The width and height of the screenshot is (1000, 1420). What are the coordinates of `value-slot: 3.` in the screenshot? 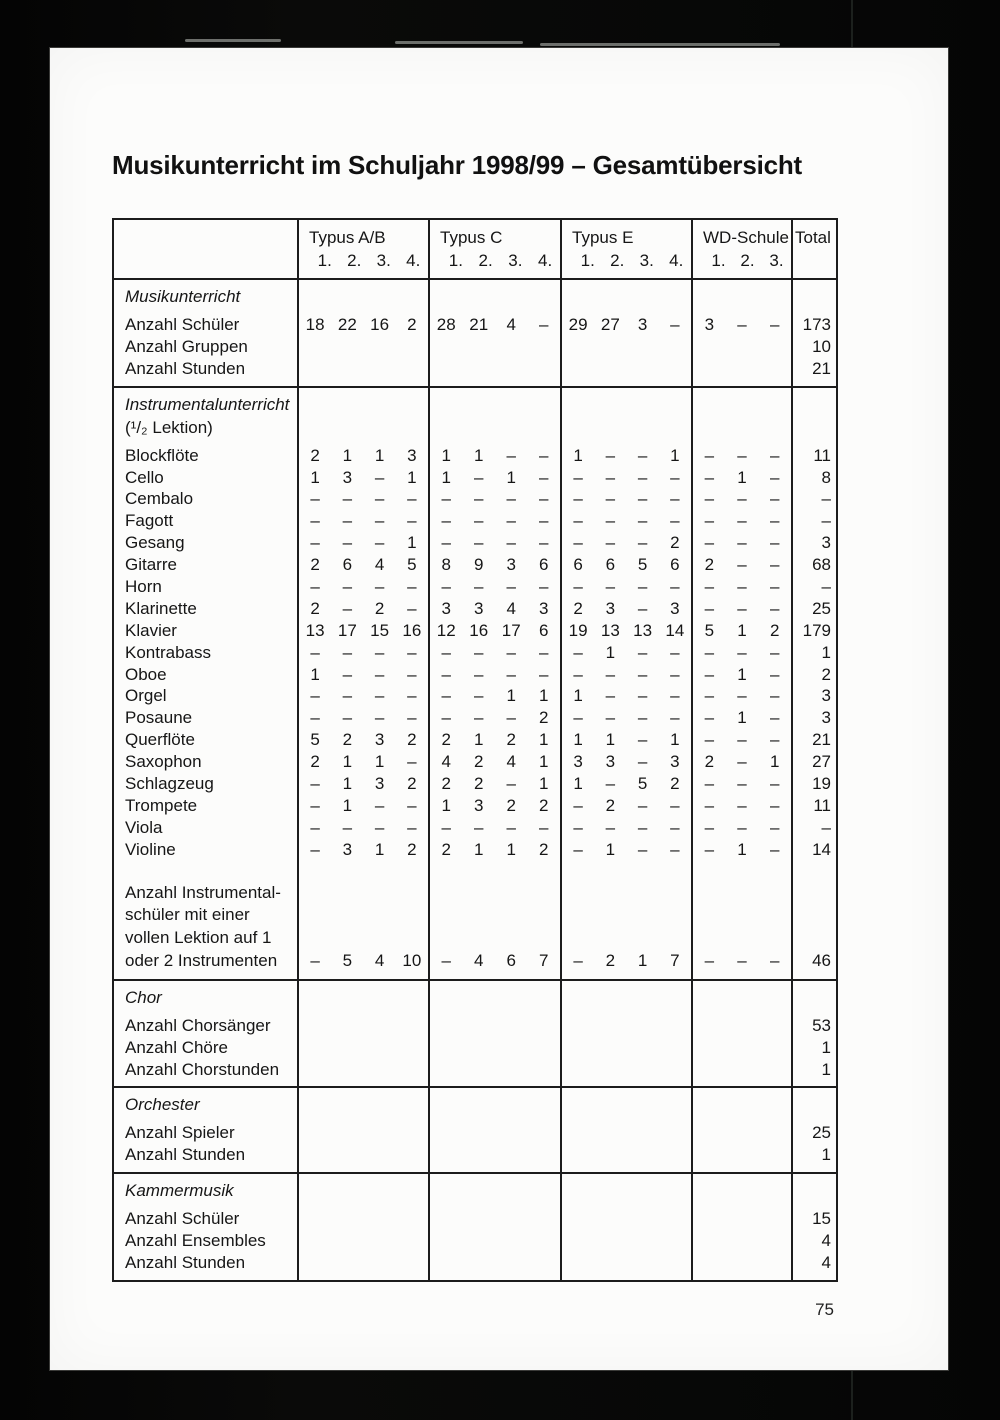 It's located at (383, 260).